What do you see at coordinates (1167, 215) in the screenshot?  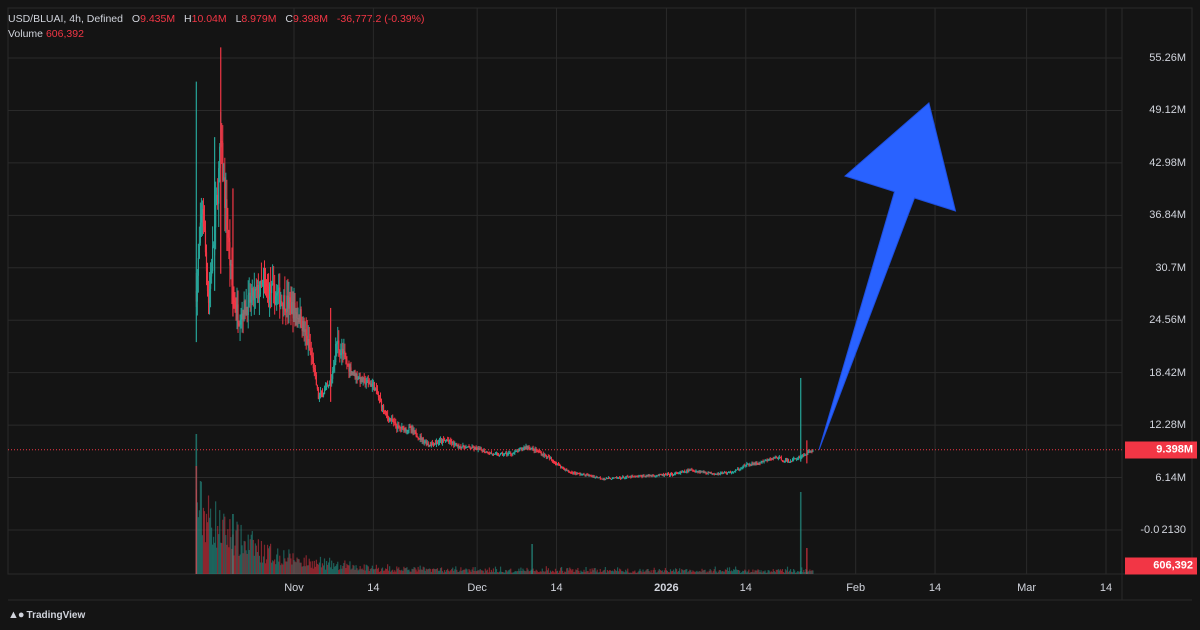 I see `price-tick-label: 36.84M` at bounding box center [1167, 215].